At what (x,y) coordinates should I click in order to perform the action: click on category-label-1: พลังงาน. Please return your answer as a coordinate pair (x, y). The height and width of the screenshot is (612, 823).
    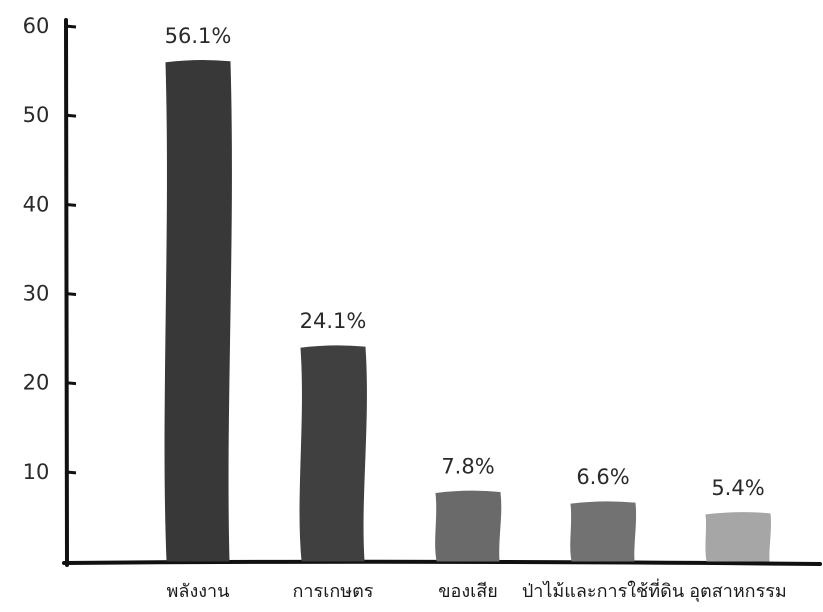
    Looking at the image, I should click on (198, 591).